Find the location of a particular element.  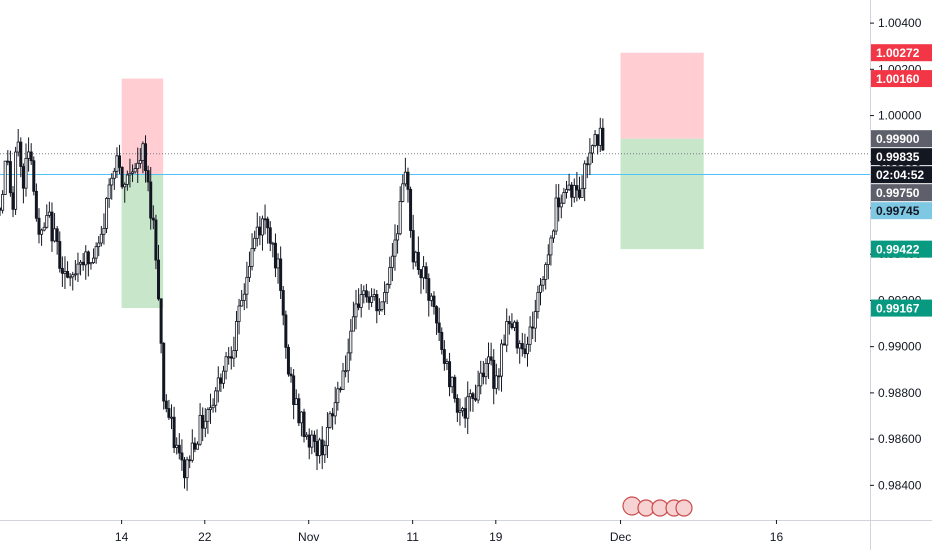

price-badge-label: 02:04:52 is located at coordinates (900, 175).